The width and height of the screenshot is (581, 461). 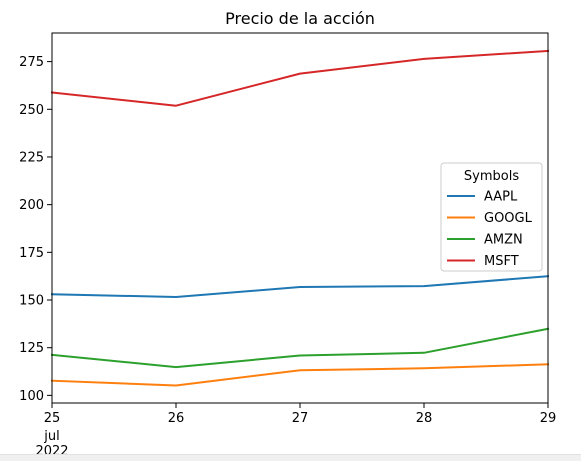 I want to click on bottom-strip, so click(x=290, y=457).